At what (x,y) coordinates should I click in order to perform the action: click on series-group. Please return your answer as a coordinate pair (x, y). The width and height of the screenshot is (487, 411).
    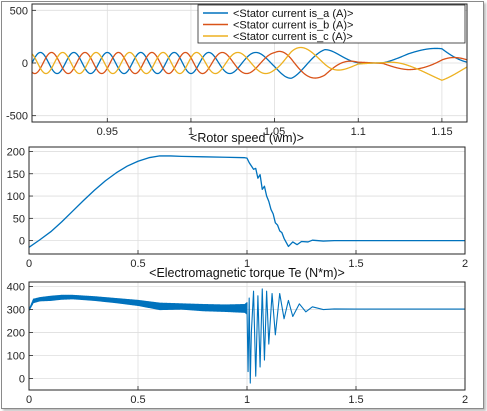
    Looking at the image, I should click on (249, 63).